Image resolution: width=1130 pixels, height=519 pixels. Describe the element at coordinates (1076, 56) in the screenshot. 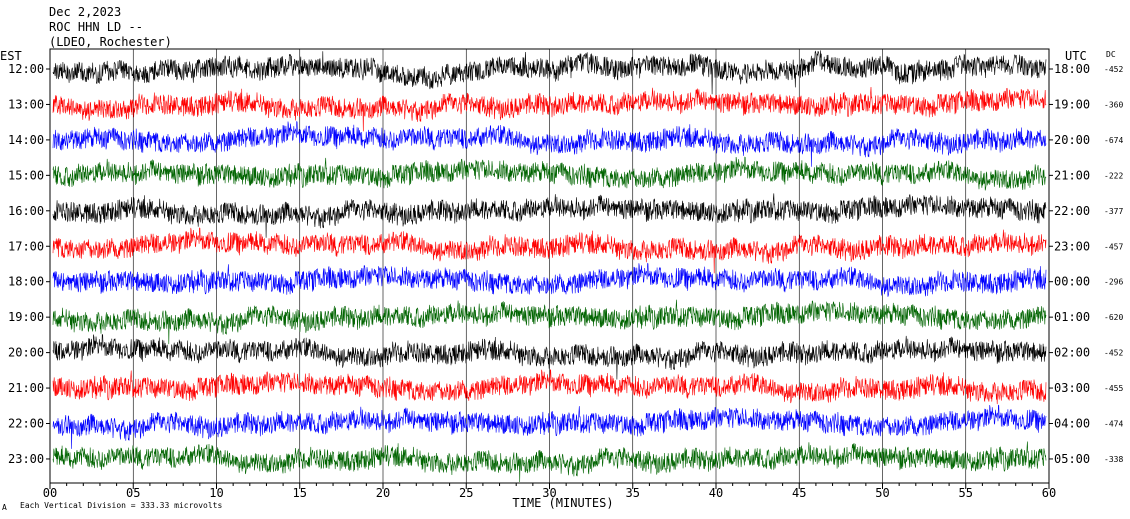

I see `utc-axis-title: UTC` at that location.